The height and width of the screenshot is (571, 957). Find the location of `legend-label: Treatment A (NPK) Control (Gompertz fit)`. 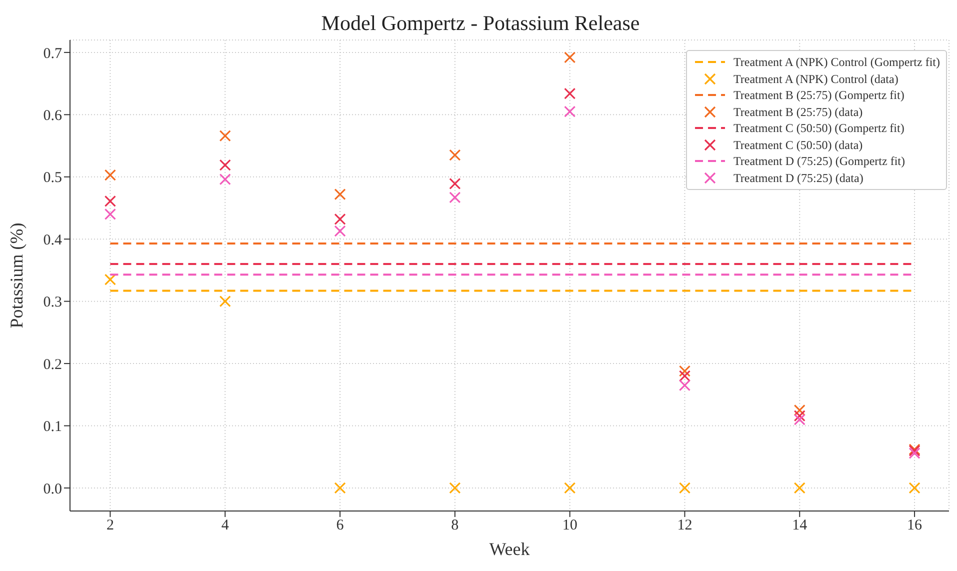

legend-label: Treatment A (NPK) Control (Gompertz fit) is located at coordinates (836, 62).